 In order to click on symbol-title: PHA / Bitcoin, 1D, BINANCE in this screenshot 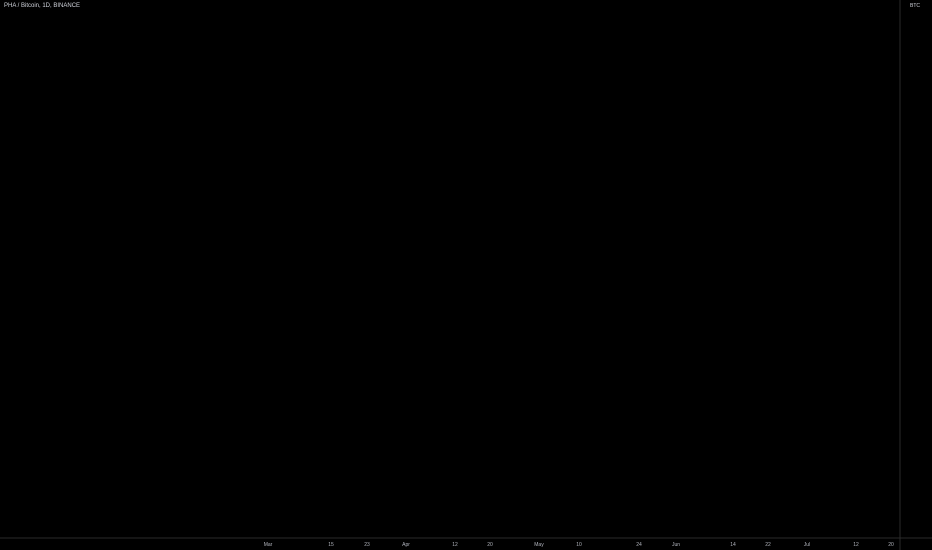, I will do `click(42, 6)`.